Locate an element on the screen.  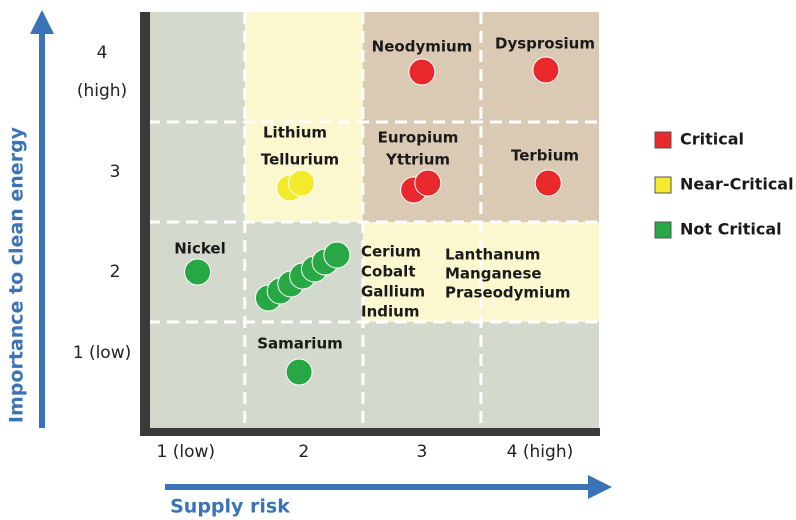
x-tick-label: 4 (high) is located at coordinates (540, 452).